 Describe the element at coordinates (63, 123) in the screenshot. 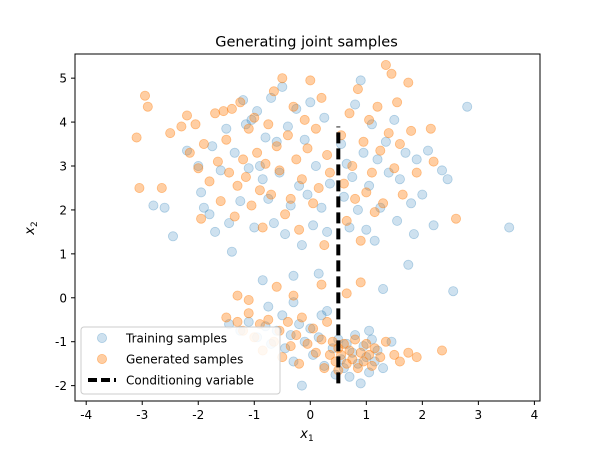

I see `y-tick-label: 4` at that location.